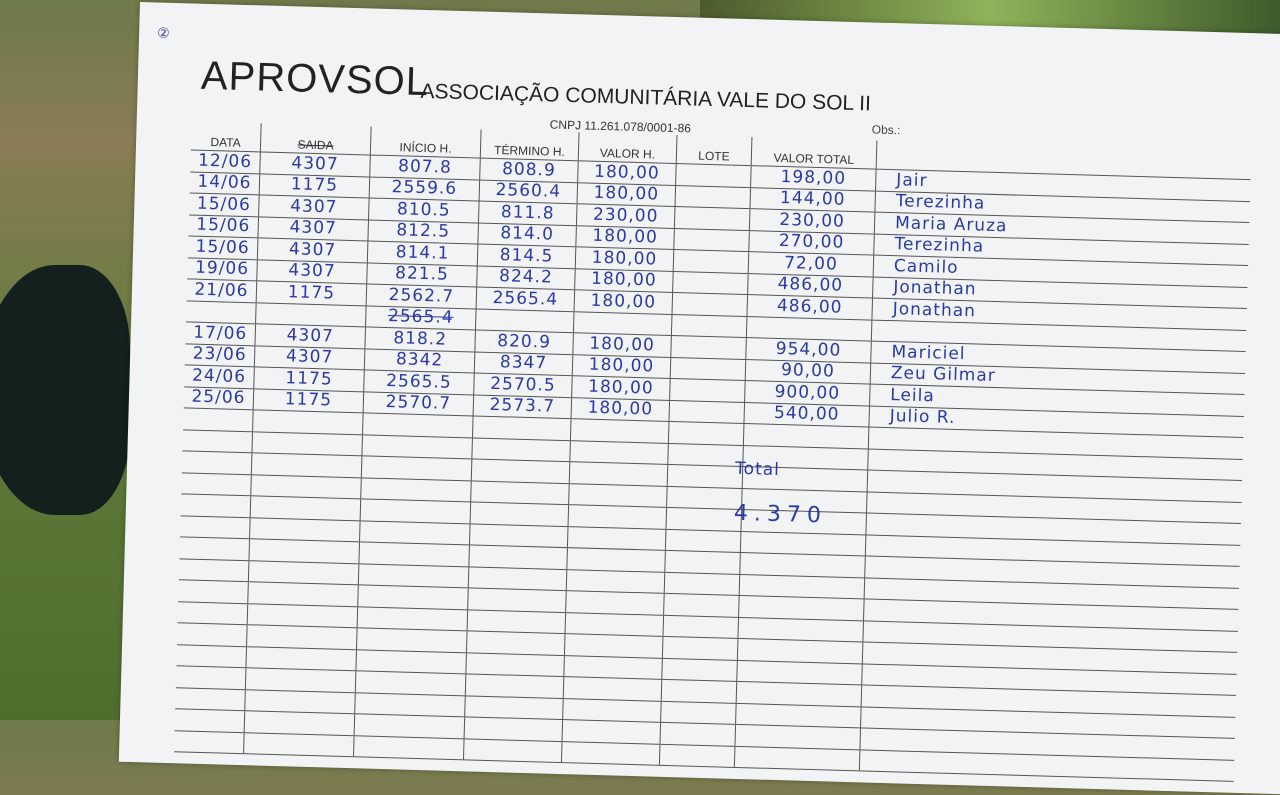  Describe the element at coordinates (529, 192) in the screenshot. I see `cell-termino: 2560.4` at that location.